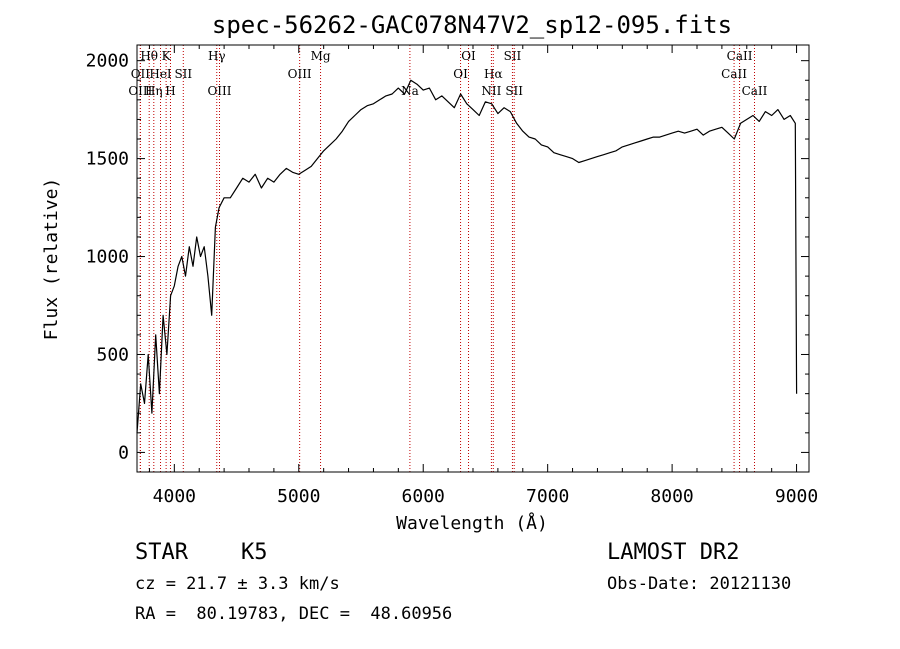 This screenshot has height=649, width=900. What do you see at coordinates (112, 354) in the screenshot?
I see `y-tick-label: 500` at bounding box center [112, 354].